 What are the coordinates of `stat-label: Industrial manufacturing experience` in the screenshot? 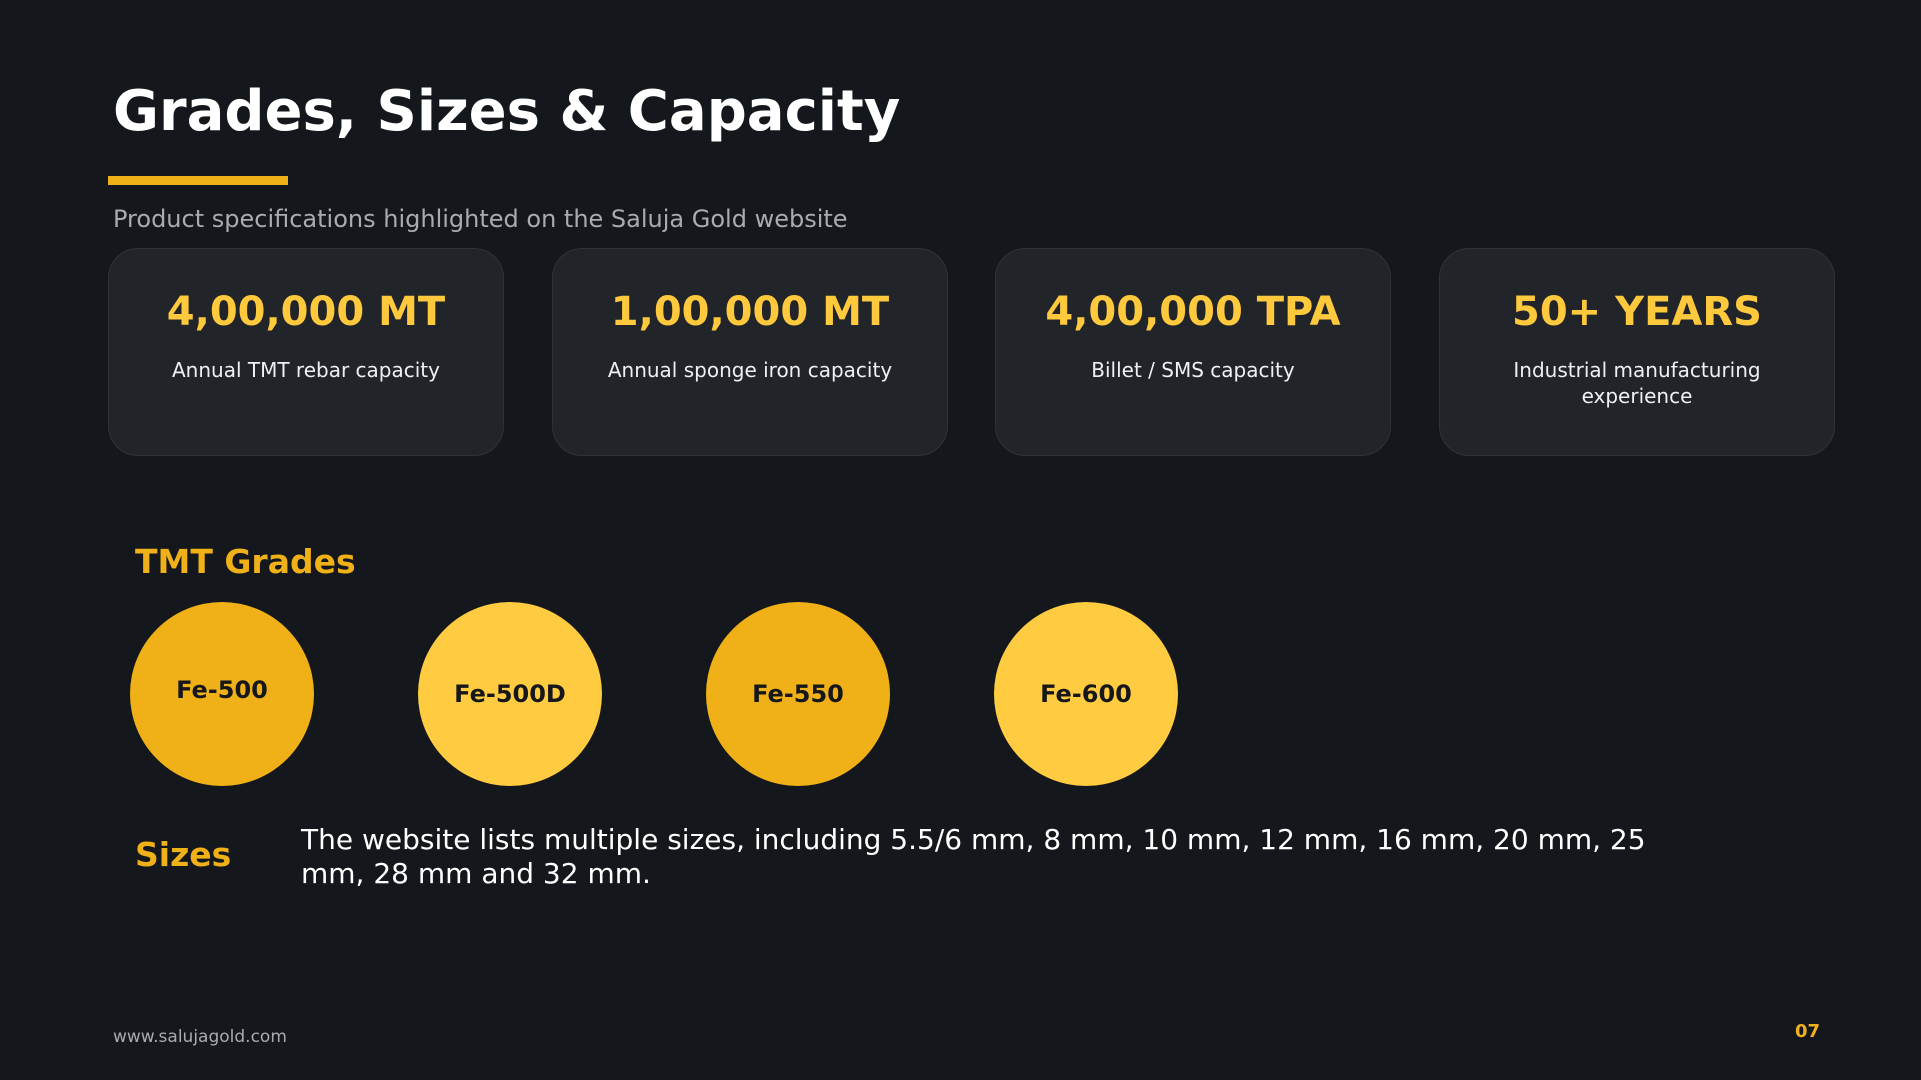 It's located at (1637, 383).